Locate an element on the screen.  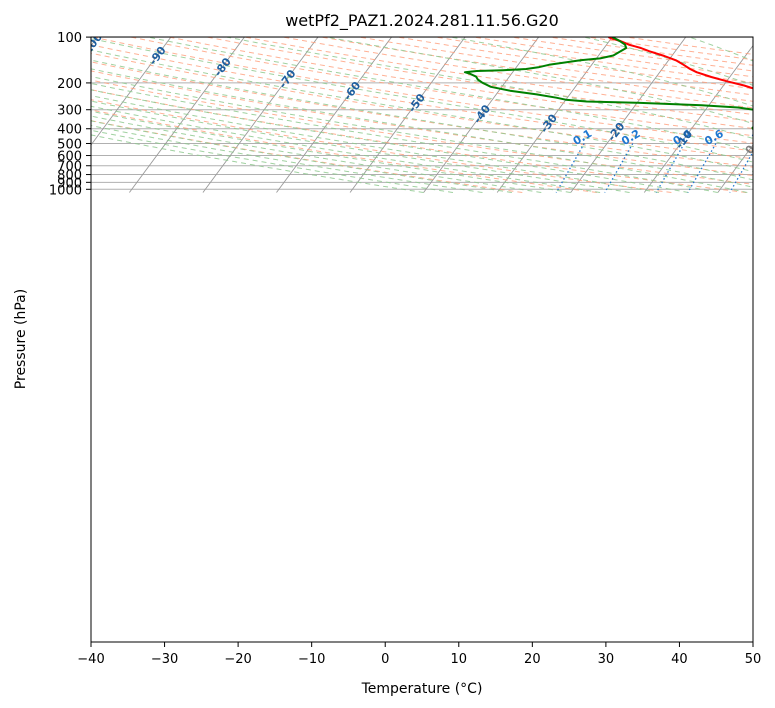
isotherm-label: -70 is located at coordinates (287, 79).